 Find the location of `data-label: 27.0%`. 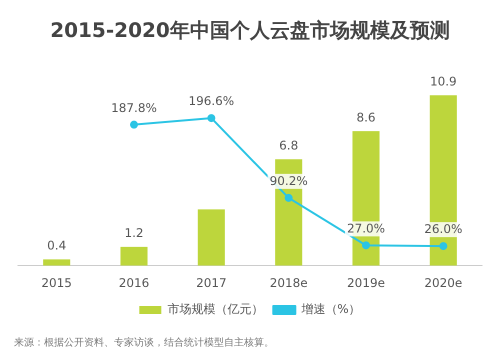

data-label: 27.0% is located at coordinates (366, 228).